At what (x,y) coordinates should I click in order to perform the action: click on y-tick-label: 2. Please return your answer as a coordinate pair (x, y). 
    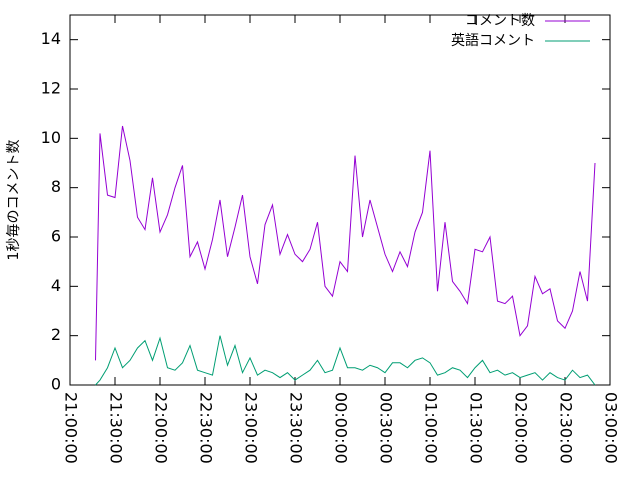
    Looking at the image, I should click on (56, 334).